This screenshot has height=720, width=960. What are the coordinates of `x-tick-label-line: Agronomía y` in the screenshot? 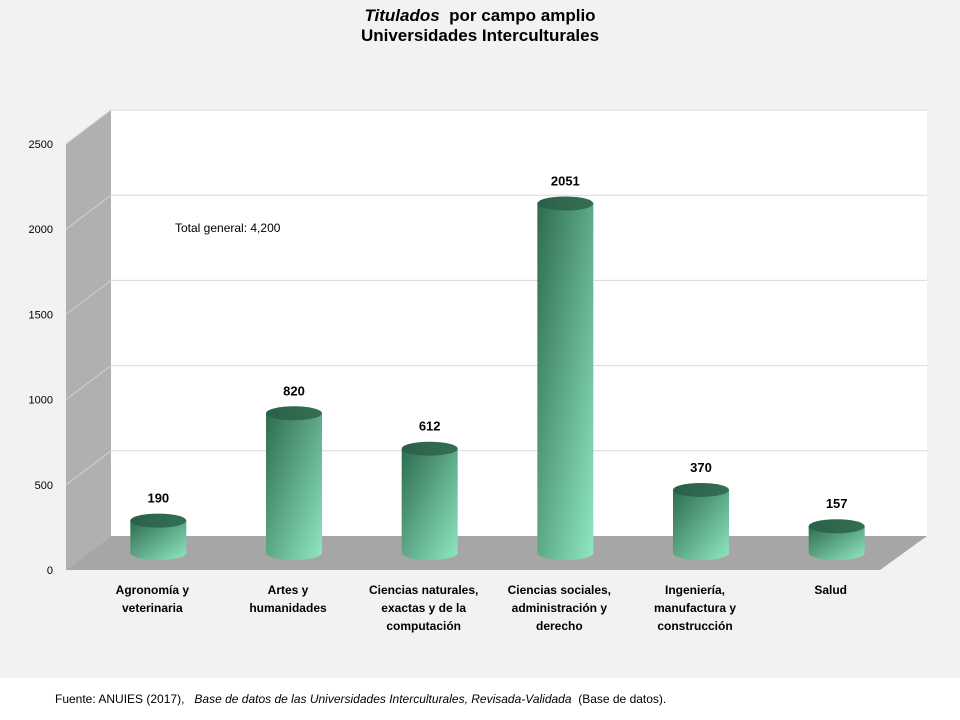 It's located at (153, 590).